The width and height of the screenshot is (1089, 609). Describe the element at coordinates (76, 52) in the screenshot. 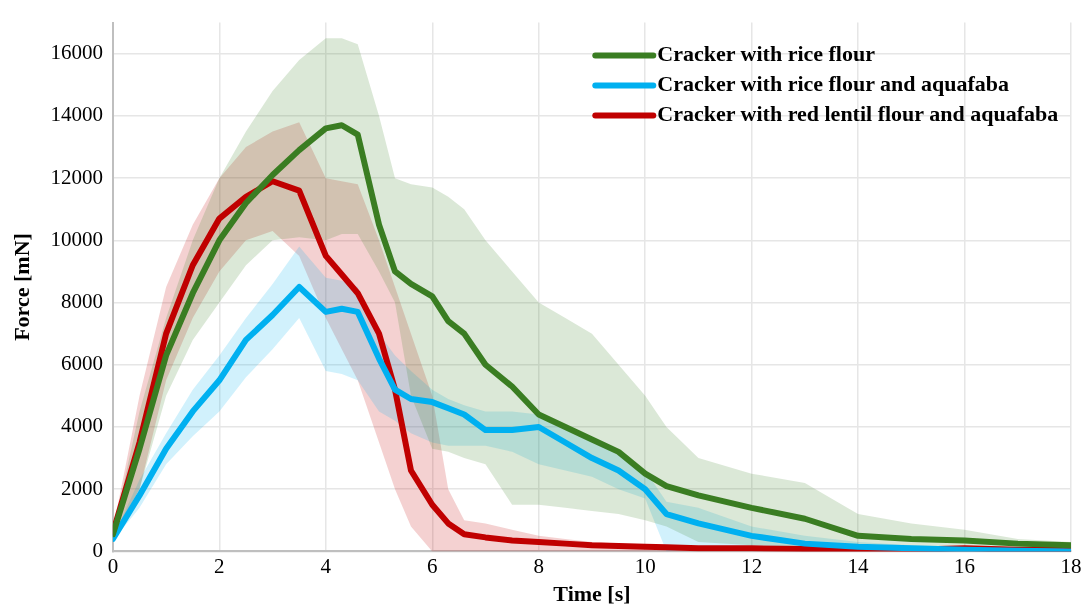

I see `y-tick-label: 16000` at that location.